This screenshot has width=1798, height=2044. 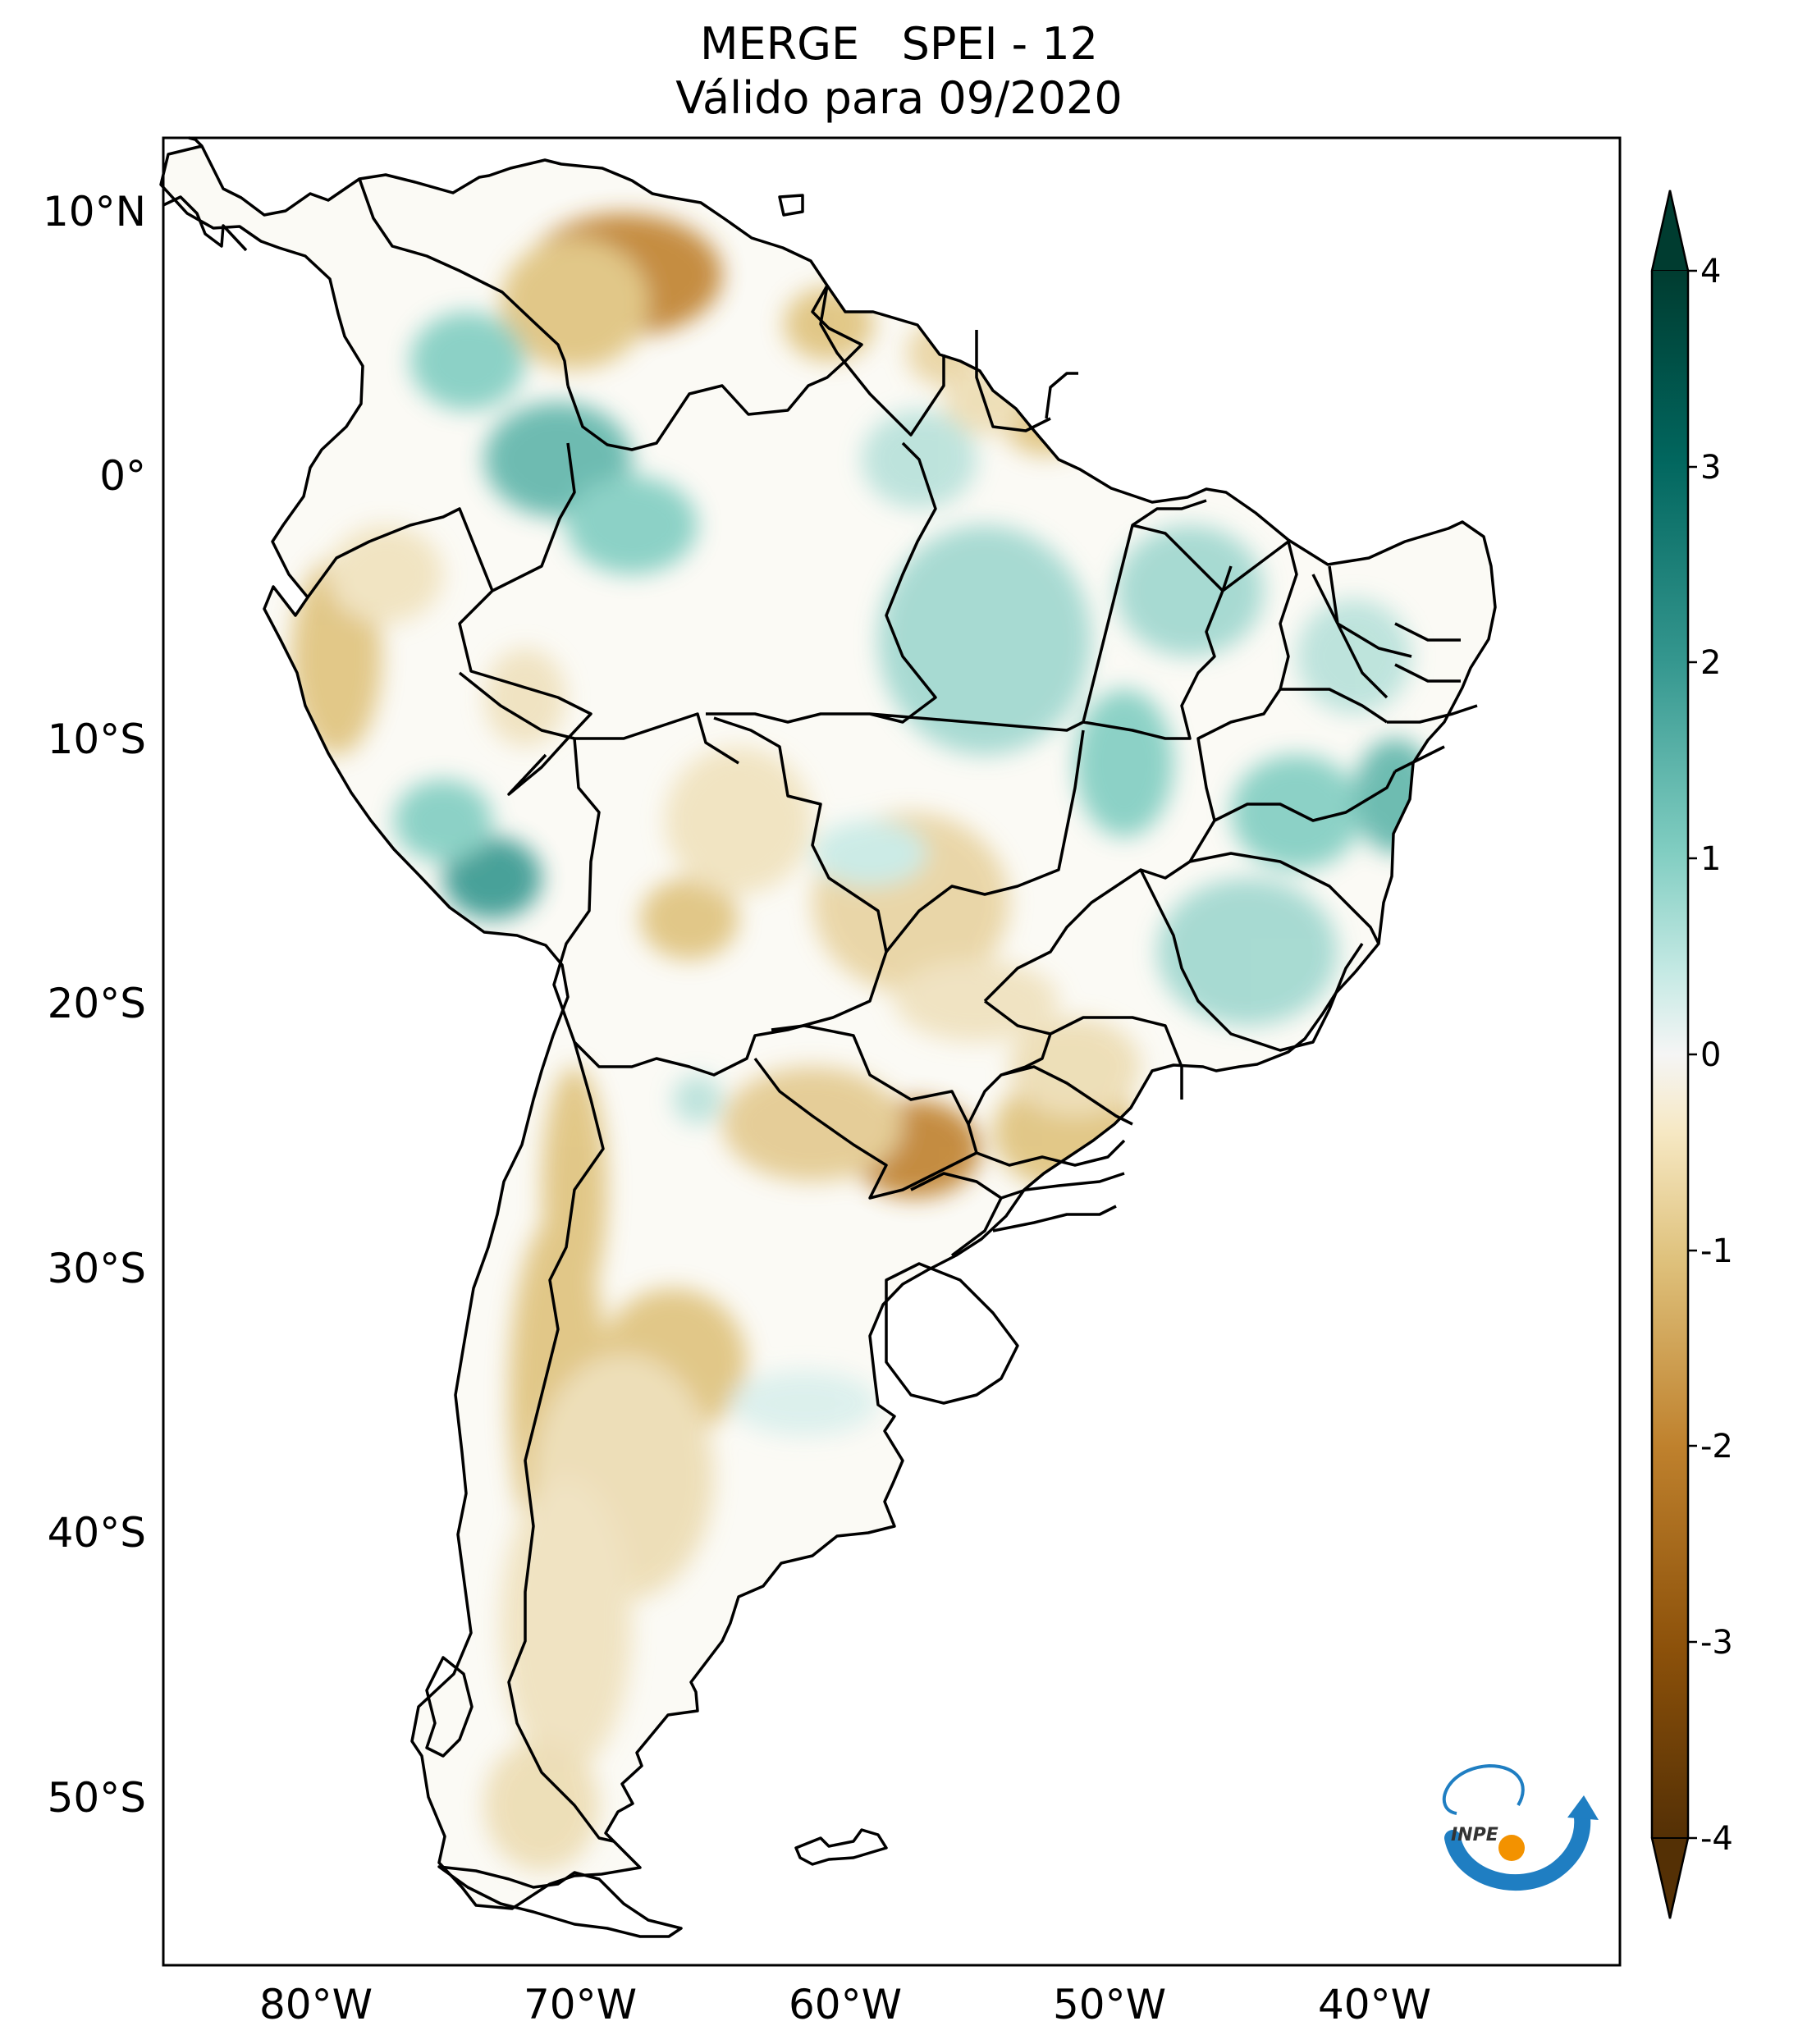 I want to click on border-ecuador, so click(x=400, y=553).